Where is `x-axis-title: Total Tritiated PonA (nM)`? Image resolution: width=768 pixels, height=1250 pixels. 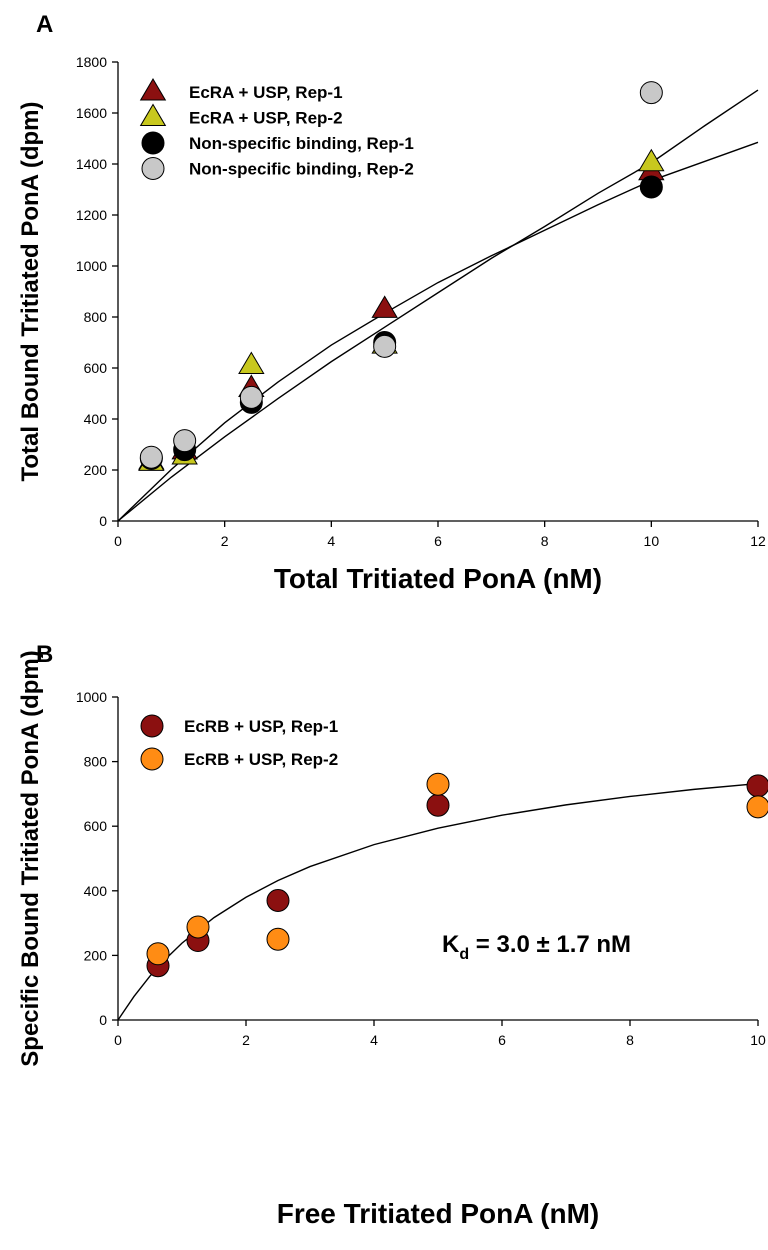
x-axis-title: Total Tritiated PonA (nM) is located at coordinates (438, 578).